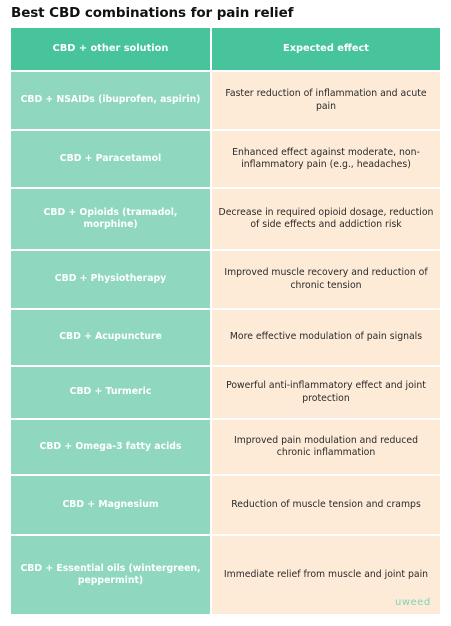 This screenshot has height=626, width=451. I want to click on row-6-solution: CBD + Turmeric, so click(110, 392).